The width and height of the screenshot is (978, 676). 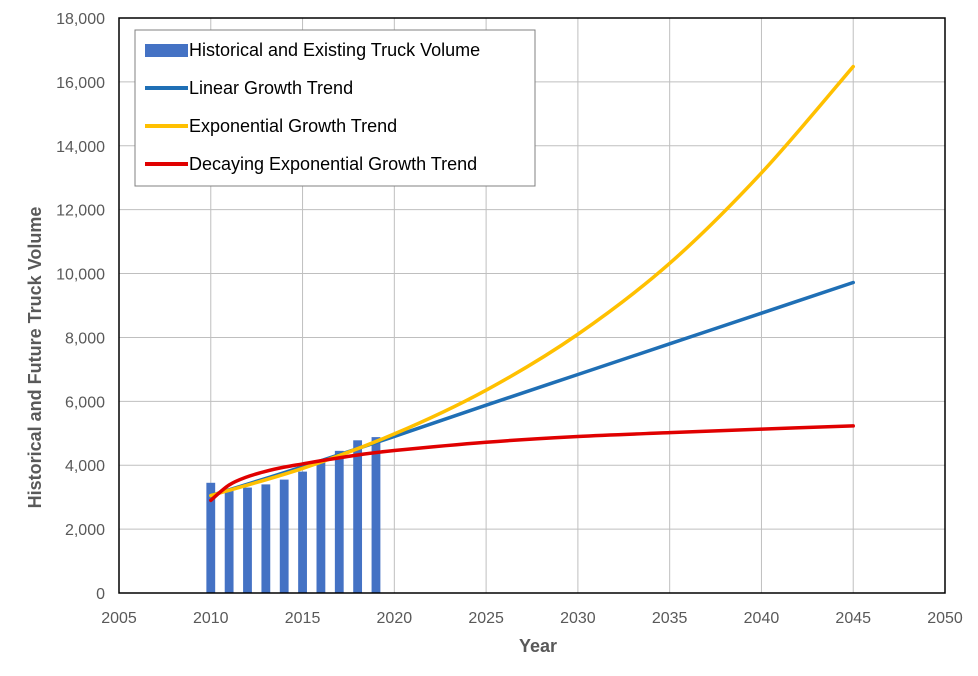 I want to click on x-tick-label: 2040, so click(x=762, y=618).